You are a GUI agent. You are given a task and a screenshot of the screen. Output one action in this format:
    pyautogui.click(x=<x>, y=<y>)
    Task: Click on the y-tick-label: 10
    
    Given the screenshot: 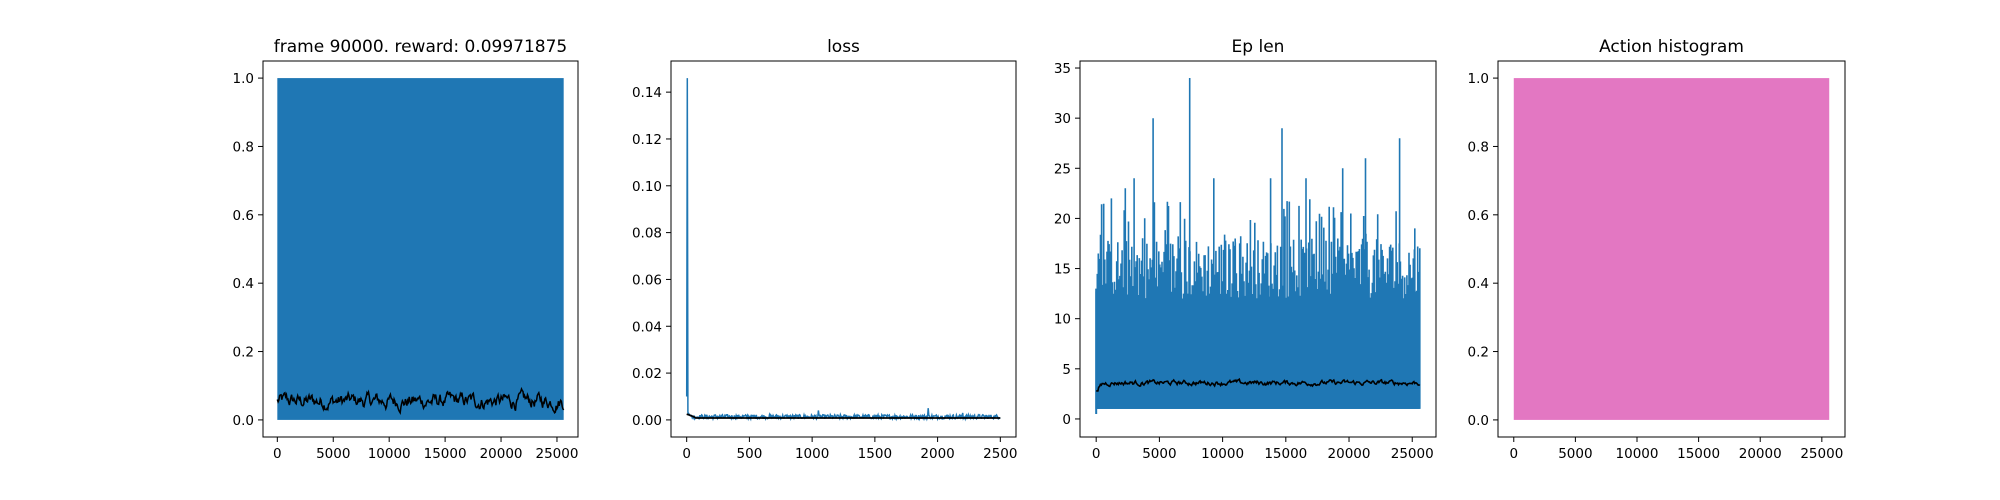 What is the action you would take?
    pyautogui.click(x=1062, y=320)
    